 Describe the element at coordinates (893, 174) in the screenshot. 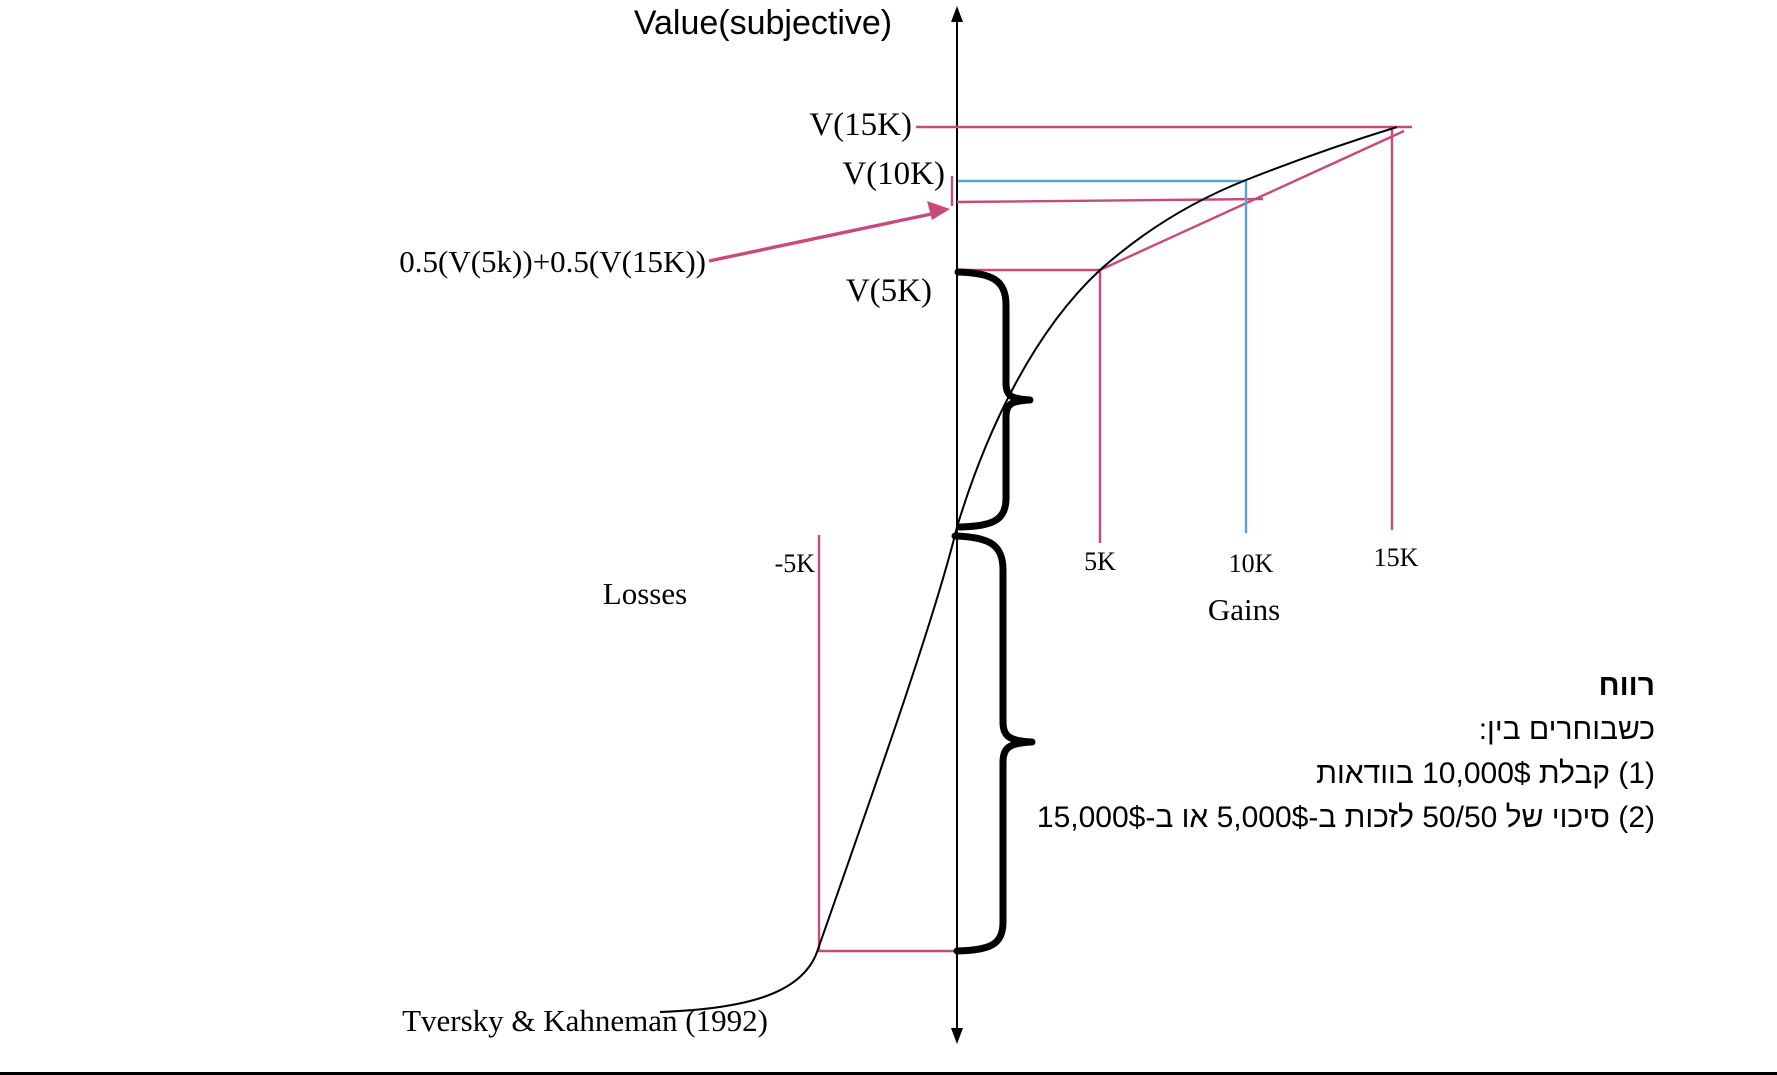

I see `v10k-label: V(10K)` at that location.